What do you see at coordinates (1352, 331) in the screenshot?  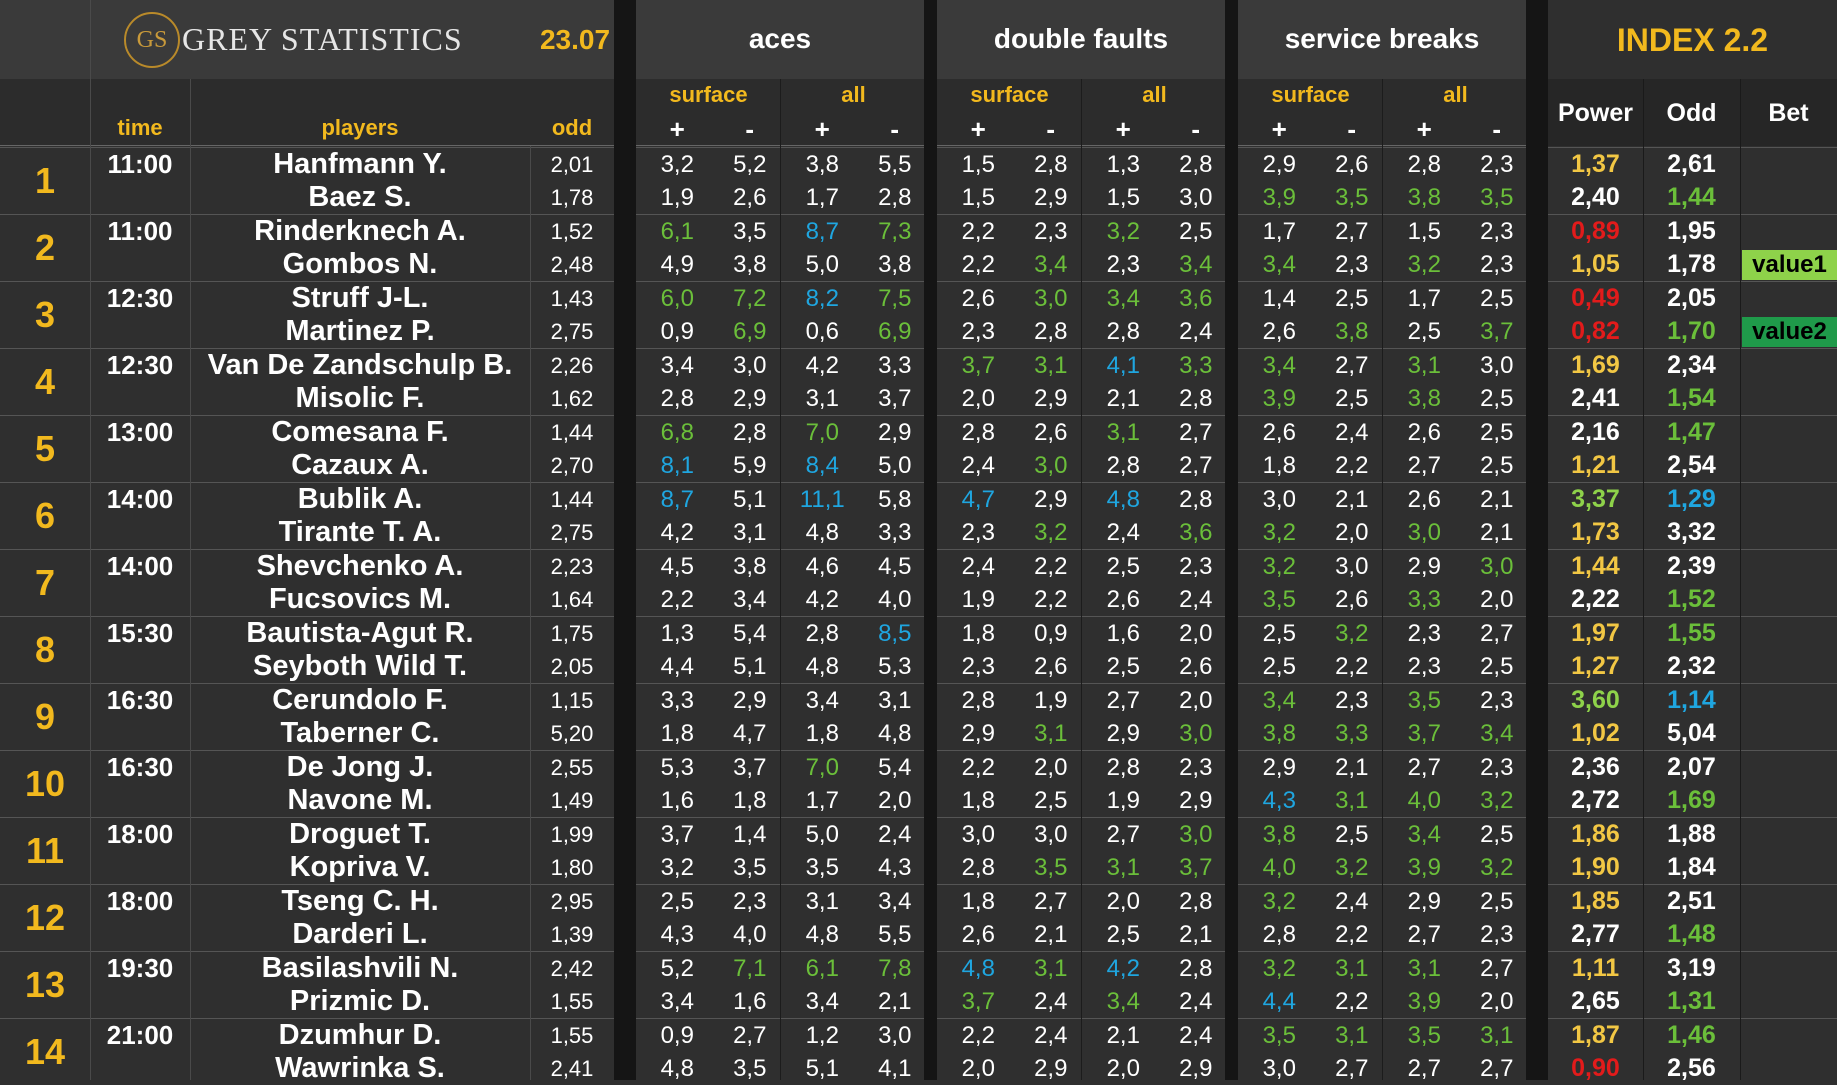 I see `stat-value: 3,8` at bounding box center [1352, 331].